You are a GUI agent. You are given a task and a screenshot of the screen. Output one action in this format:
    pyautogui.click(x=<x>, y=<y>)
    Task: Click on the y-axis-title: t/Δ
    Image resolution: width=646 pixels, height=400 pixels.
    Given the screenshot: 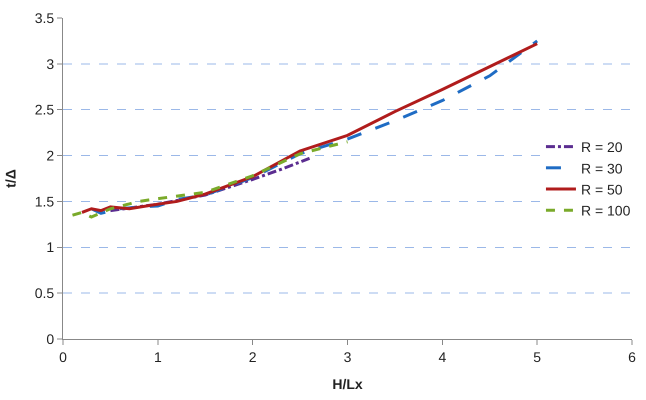 What is the action you would take?
    pyautogui.click(x=10, y=178)
    